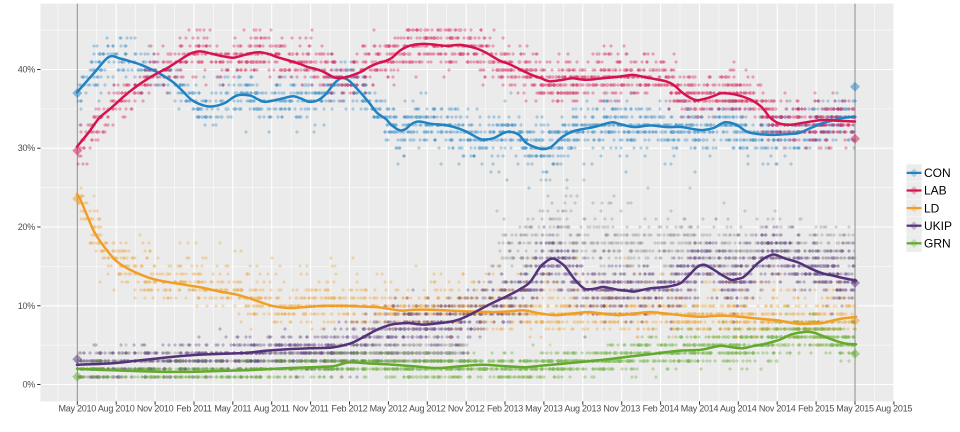 This screenshot has height=432, width=960. Describe the element at coordinates (738, 409) in the screenshot. I see `svg-text: Aug 2014` at that location.